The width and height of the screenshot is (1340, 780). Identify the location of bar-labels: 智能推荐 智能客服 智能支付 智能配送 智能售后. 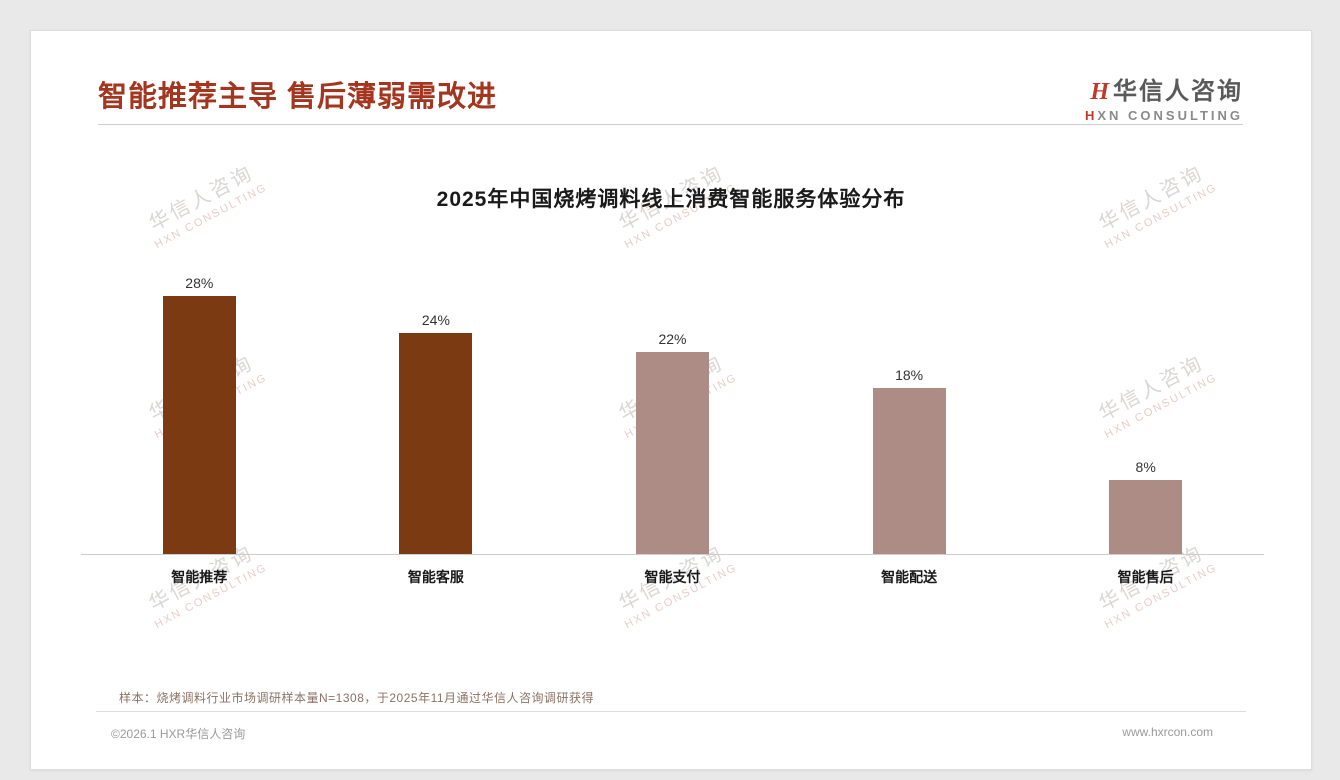
(672, 577).